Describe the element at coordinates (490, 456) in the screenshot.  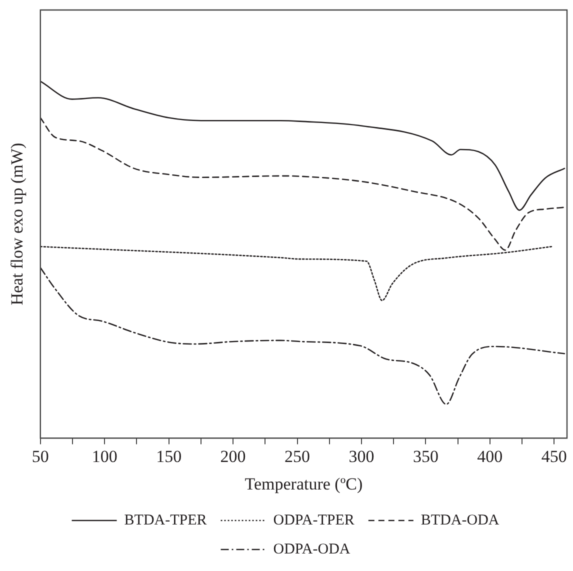
I see `x-tick-label: 400` at that location.